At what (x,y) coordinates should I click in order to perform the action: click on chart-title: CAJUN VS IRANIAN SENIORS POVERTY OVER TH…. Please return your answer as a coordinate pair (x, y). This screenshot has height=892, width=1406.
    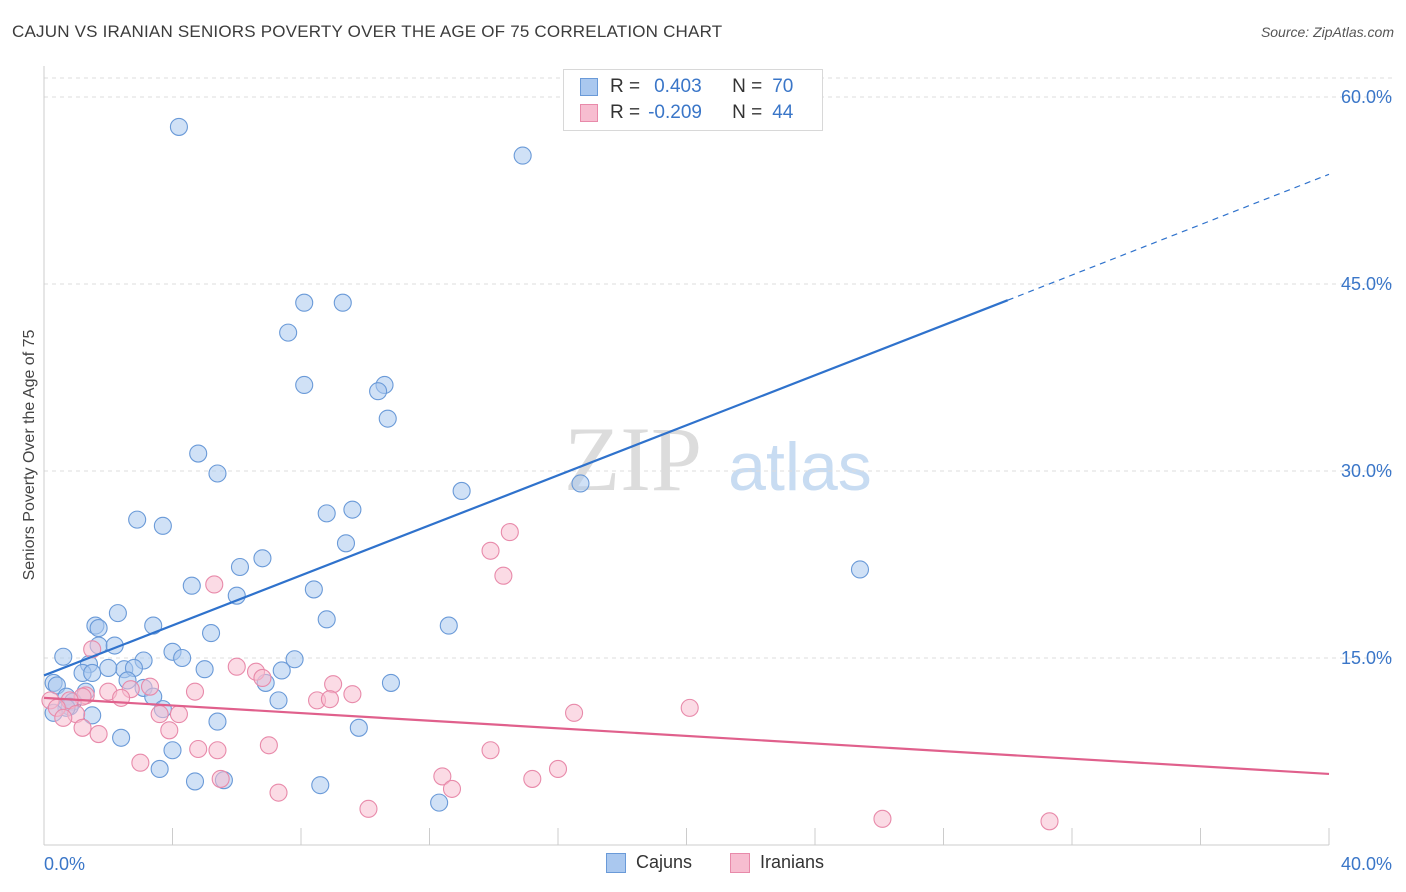
    Looking at the image, I should click on (367, 31).